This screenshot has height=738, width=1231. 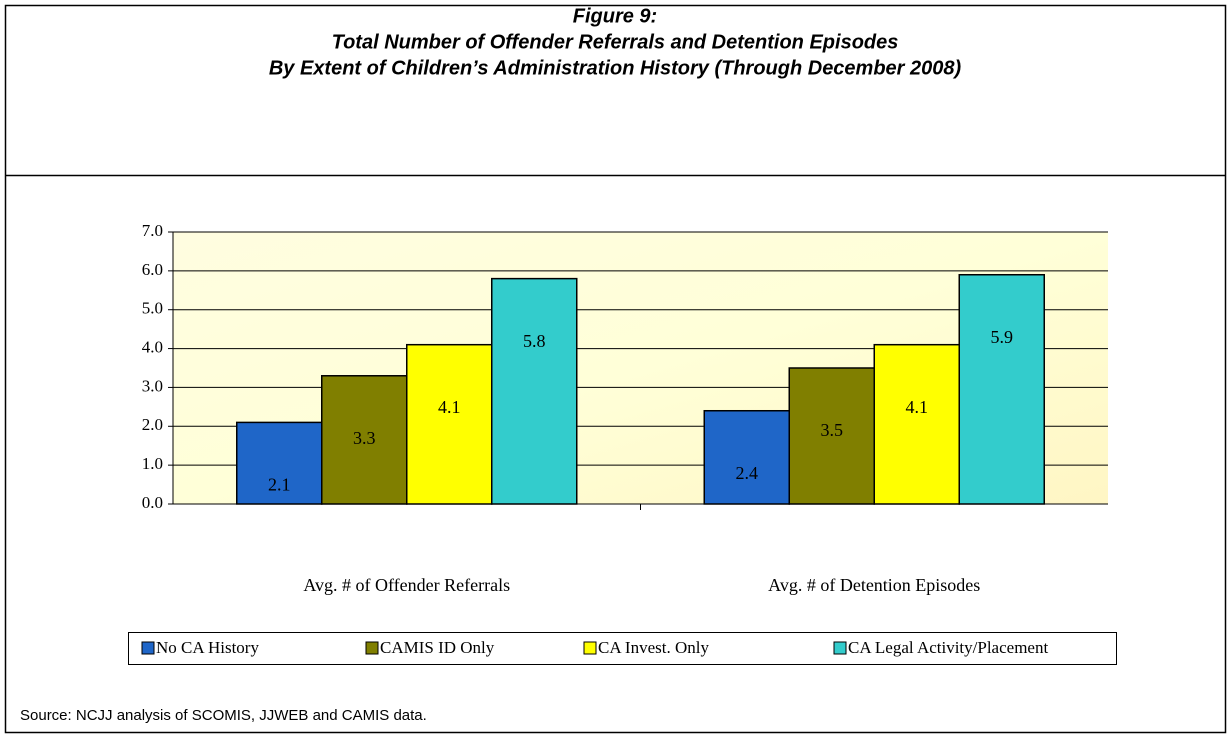 What do you see at coordinates (152, 385) in the screenshot?
I see `y-tick-label: 3.0` at bounding box center [152, 385].